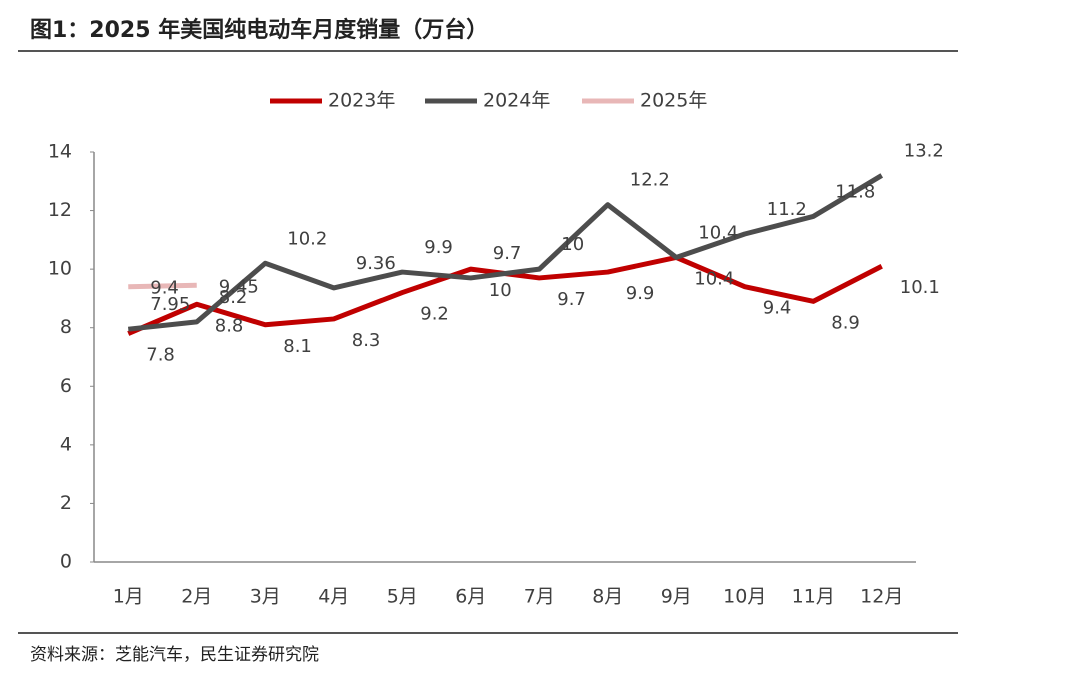 The image size is (1080, 675). I want to click on x-tick-label: 4月, so click(333, 597).